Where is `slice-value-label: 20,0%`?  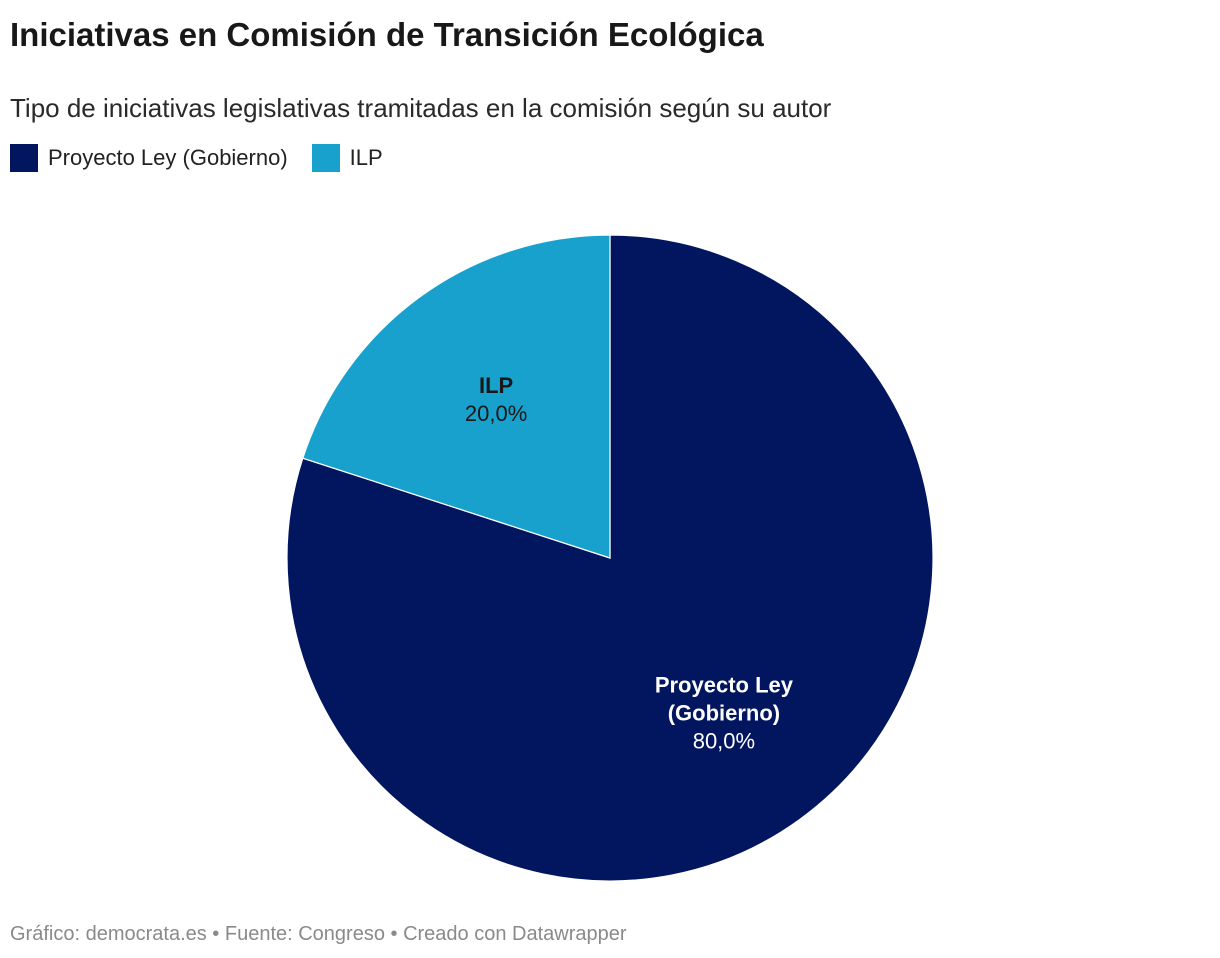
slice-value-label: 20,0% is located at coordinates (496, 413).